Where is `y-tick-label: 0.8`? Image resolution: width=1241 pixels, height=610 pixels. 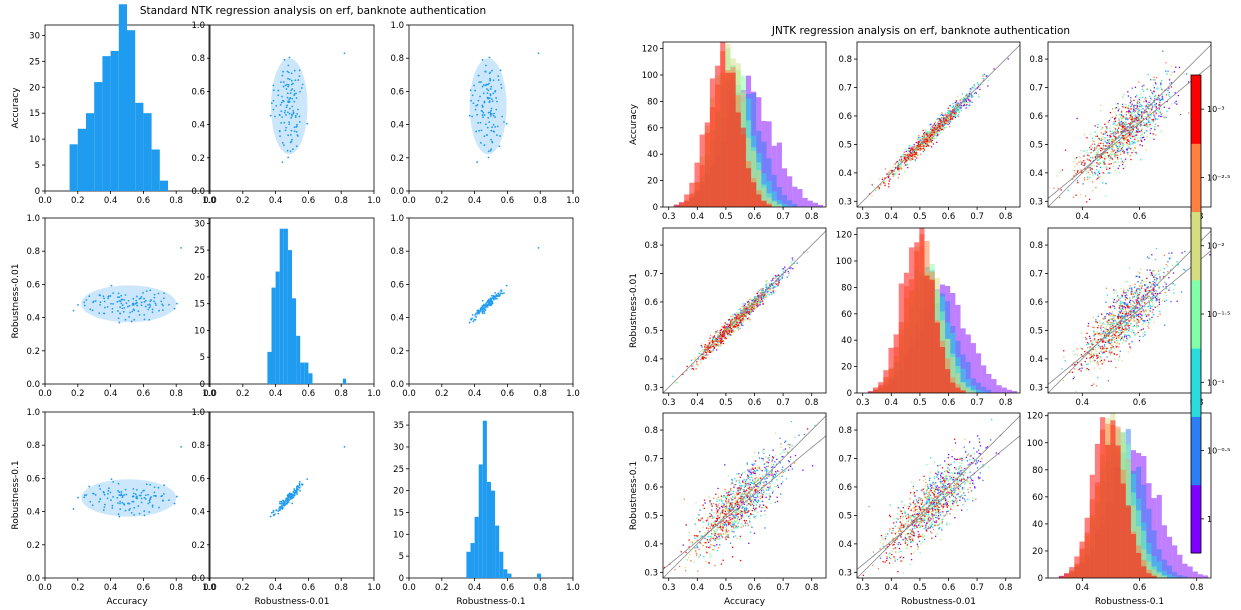 y-tick-label: 0.8 is located at coordinates (198, 59).